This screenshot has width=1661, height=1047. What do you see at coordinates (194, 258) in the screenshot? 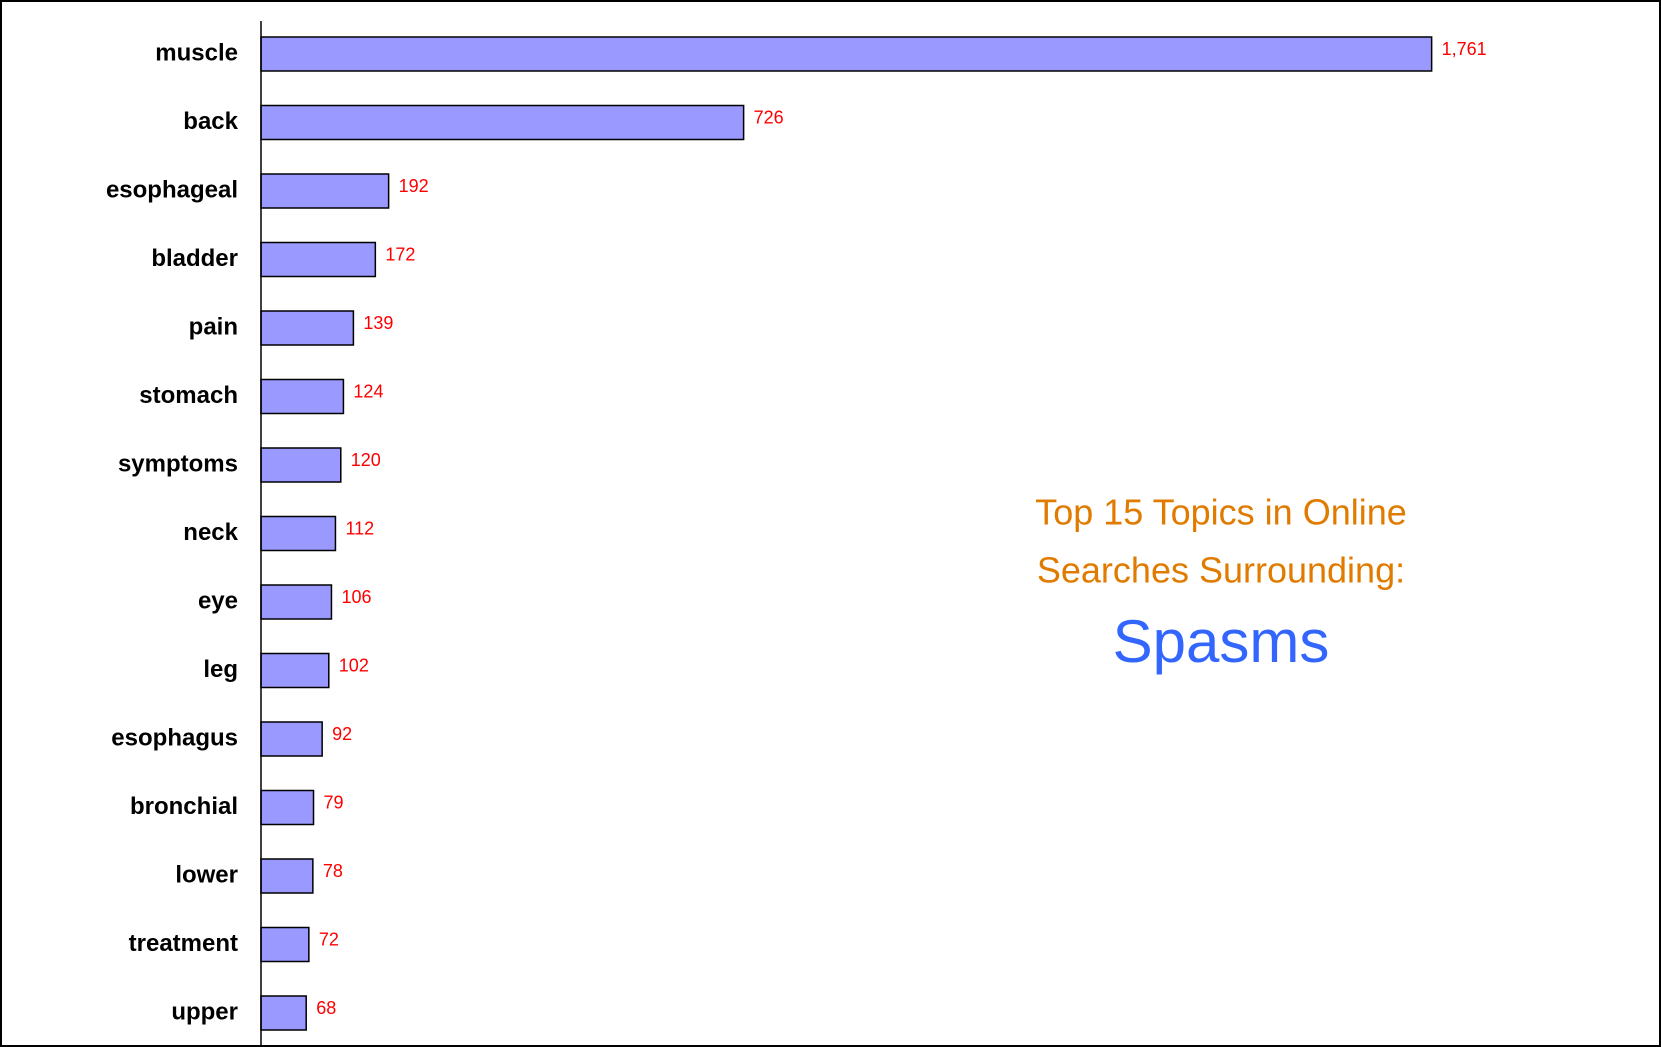
I see `category-label: bladder` at bounding box center [194, 258].